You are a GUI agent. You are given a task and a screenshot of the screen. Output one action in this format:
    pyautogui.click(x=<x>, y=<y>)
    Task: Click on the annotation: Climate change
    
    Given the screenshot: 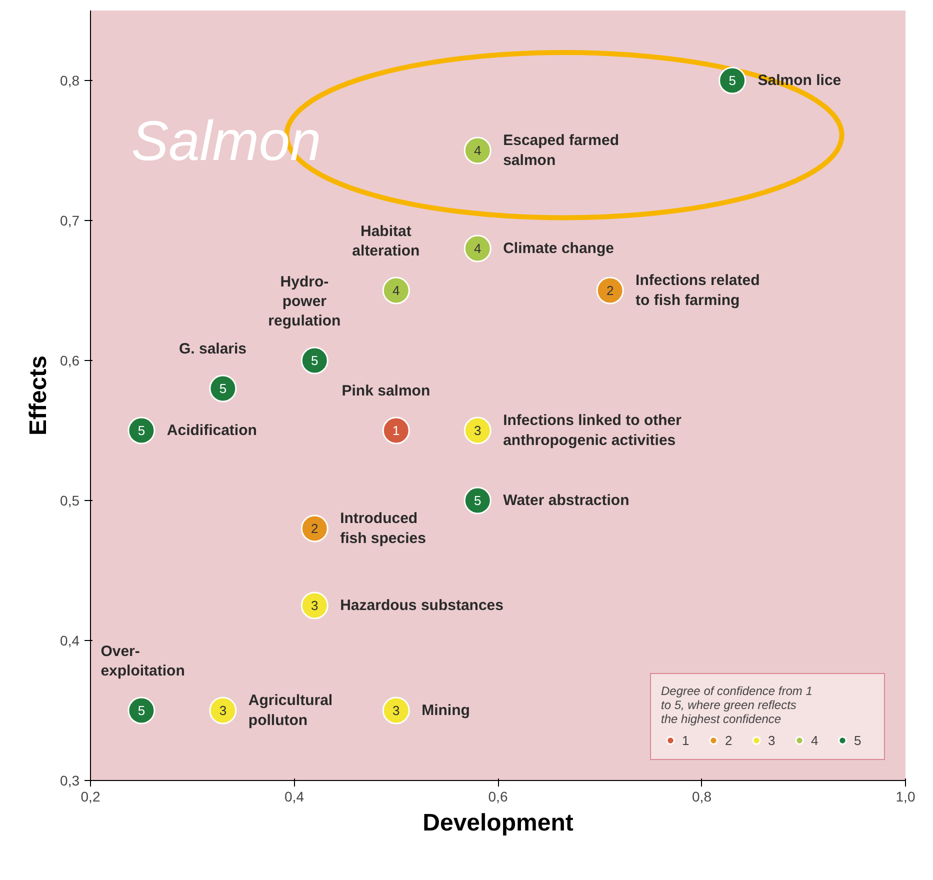 What is the action you would take?
    pyautogui.click(x=558, y=248)
    